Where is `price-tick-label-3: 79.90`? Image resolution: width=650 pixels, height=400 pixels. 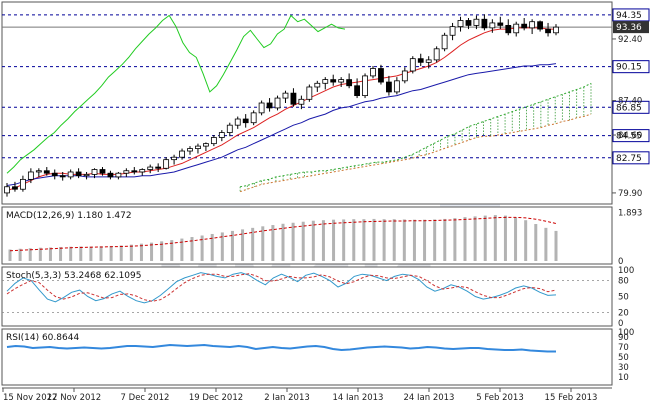 price-tick-label-3: 79.90 is located at coordinates (630, 194).